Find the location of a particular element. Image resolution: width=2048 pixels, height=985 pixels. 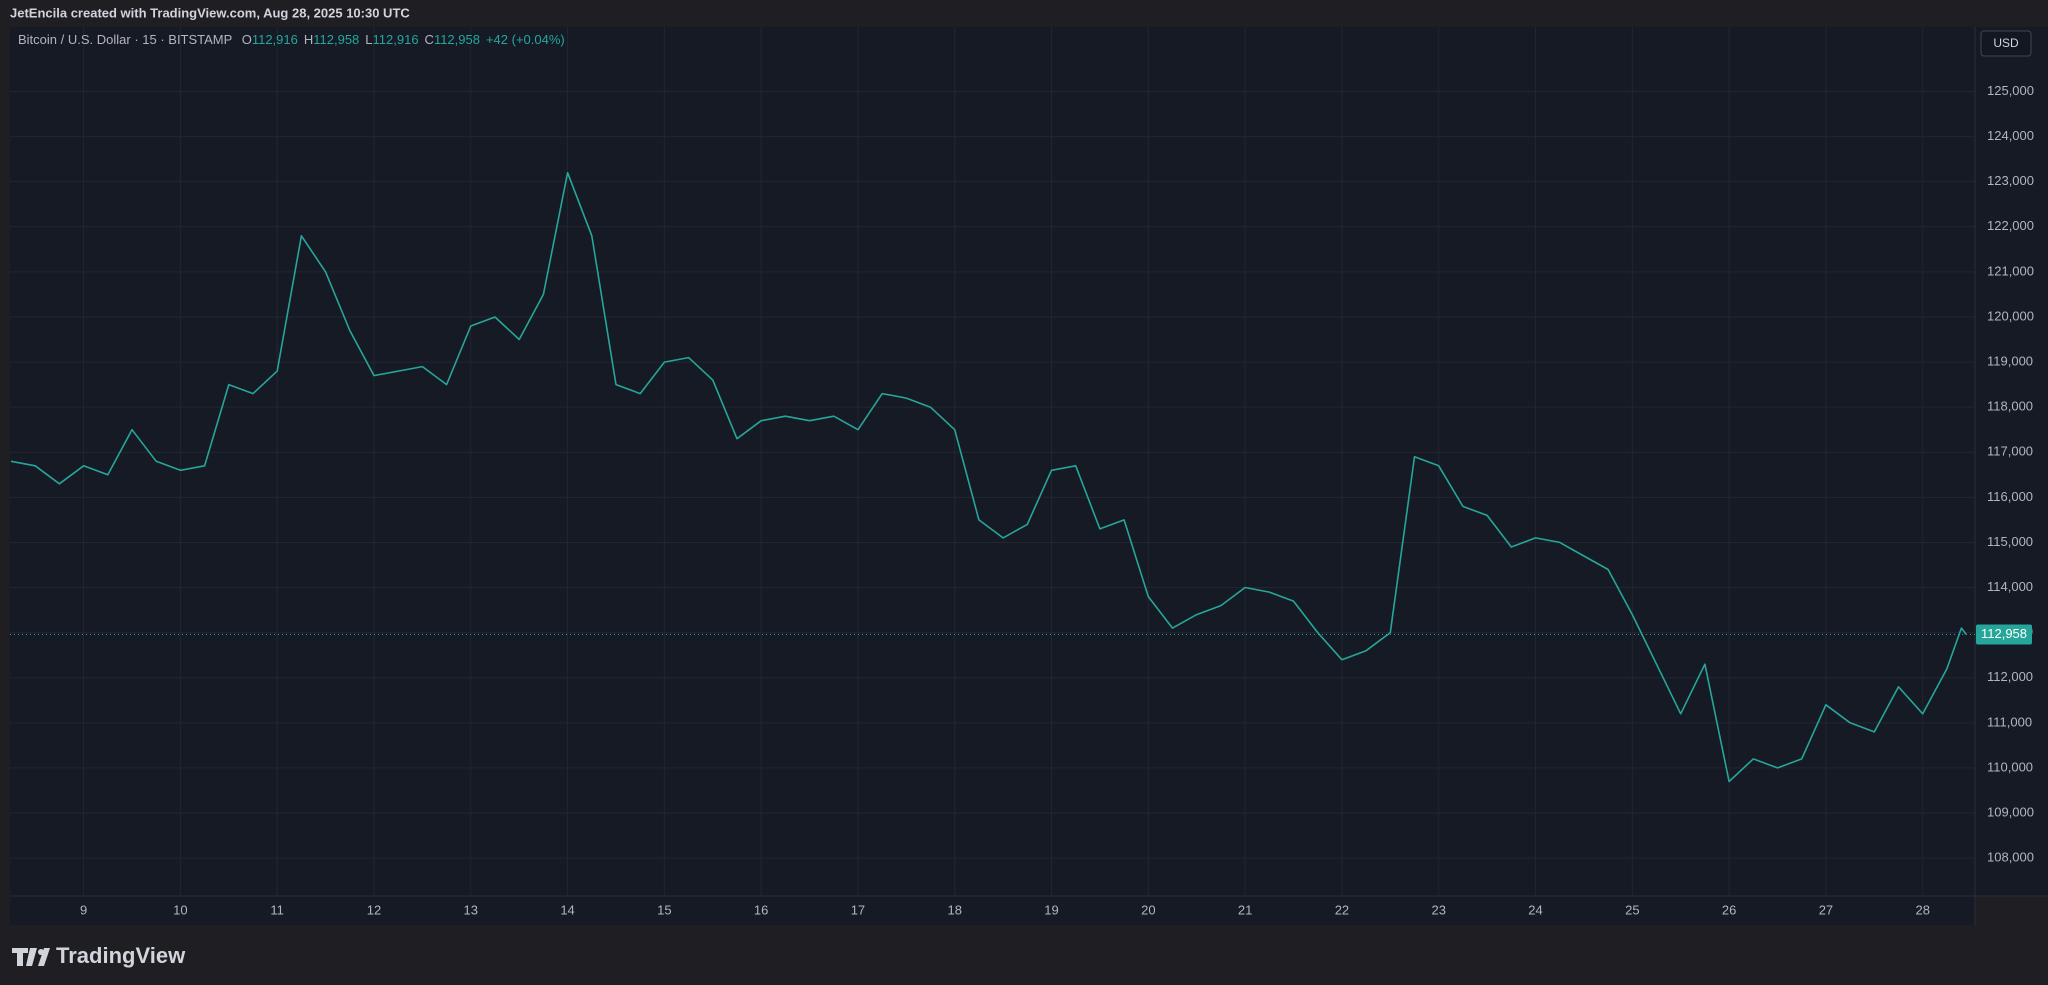

y-tick-label: 110,000 is located at coordinates (2010, 766).